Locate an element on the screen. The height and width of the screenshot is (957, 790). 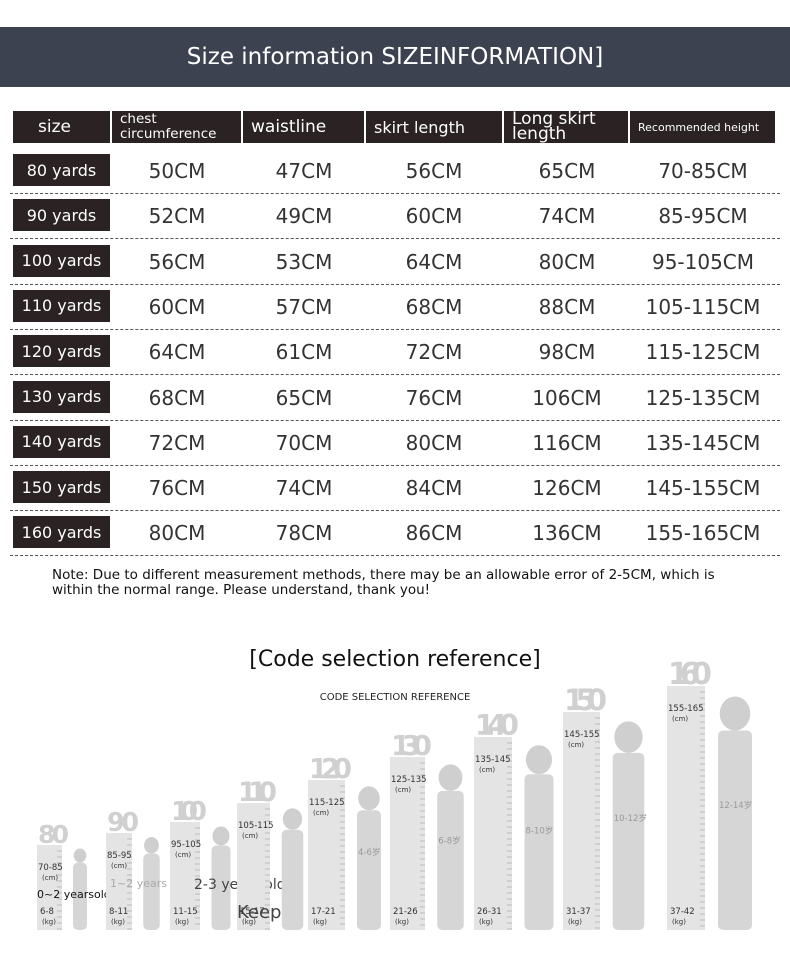
weight-range: 21-26 is located at coordinates (405, 912).